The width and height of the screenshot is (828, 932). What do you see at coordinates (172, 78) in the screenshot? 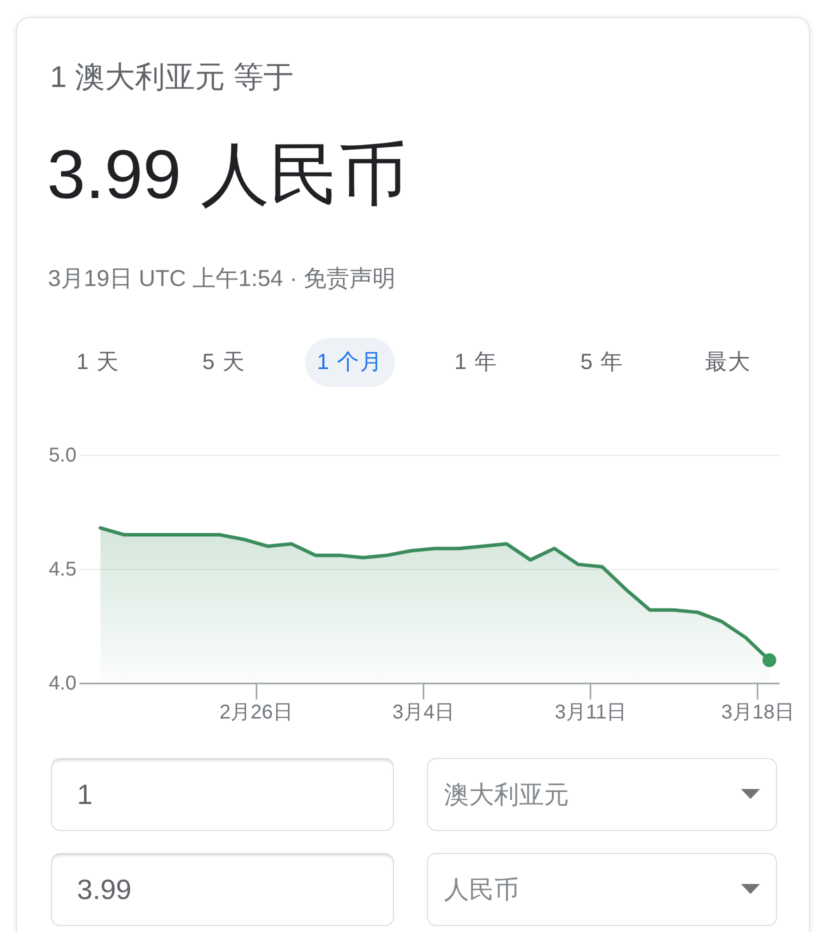
I see `chart-title: 1 澳大利亚元 等于` at bounding box center [172, 78].